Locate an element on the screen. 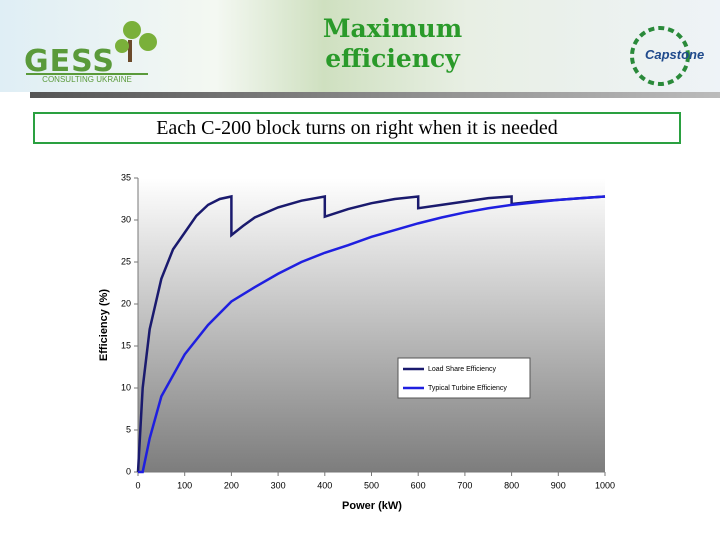 The image size is (720, 540). logo-left-sub: CONSULTING UKRAINE is located at coordinates (87, 78).